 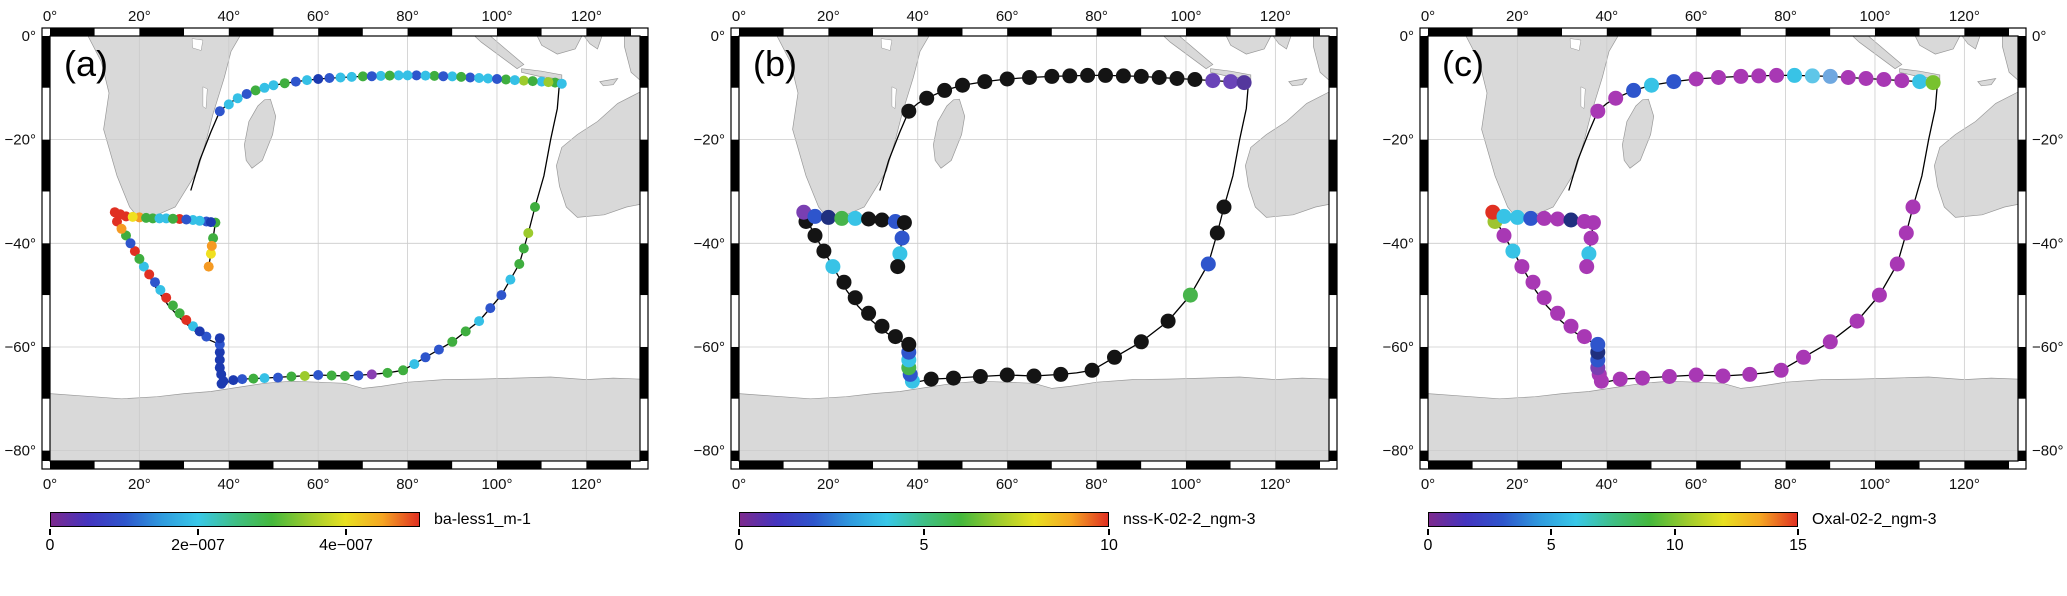 What do you see at coordinates (20, 140) in the screenshot?
I see `lat-tick-label-left: −20°` at bounding box center [20, 140].